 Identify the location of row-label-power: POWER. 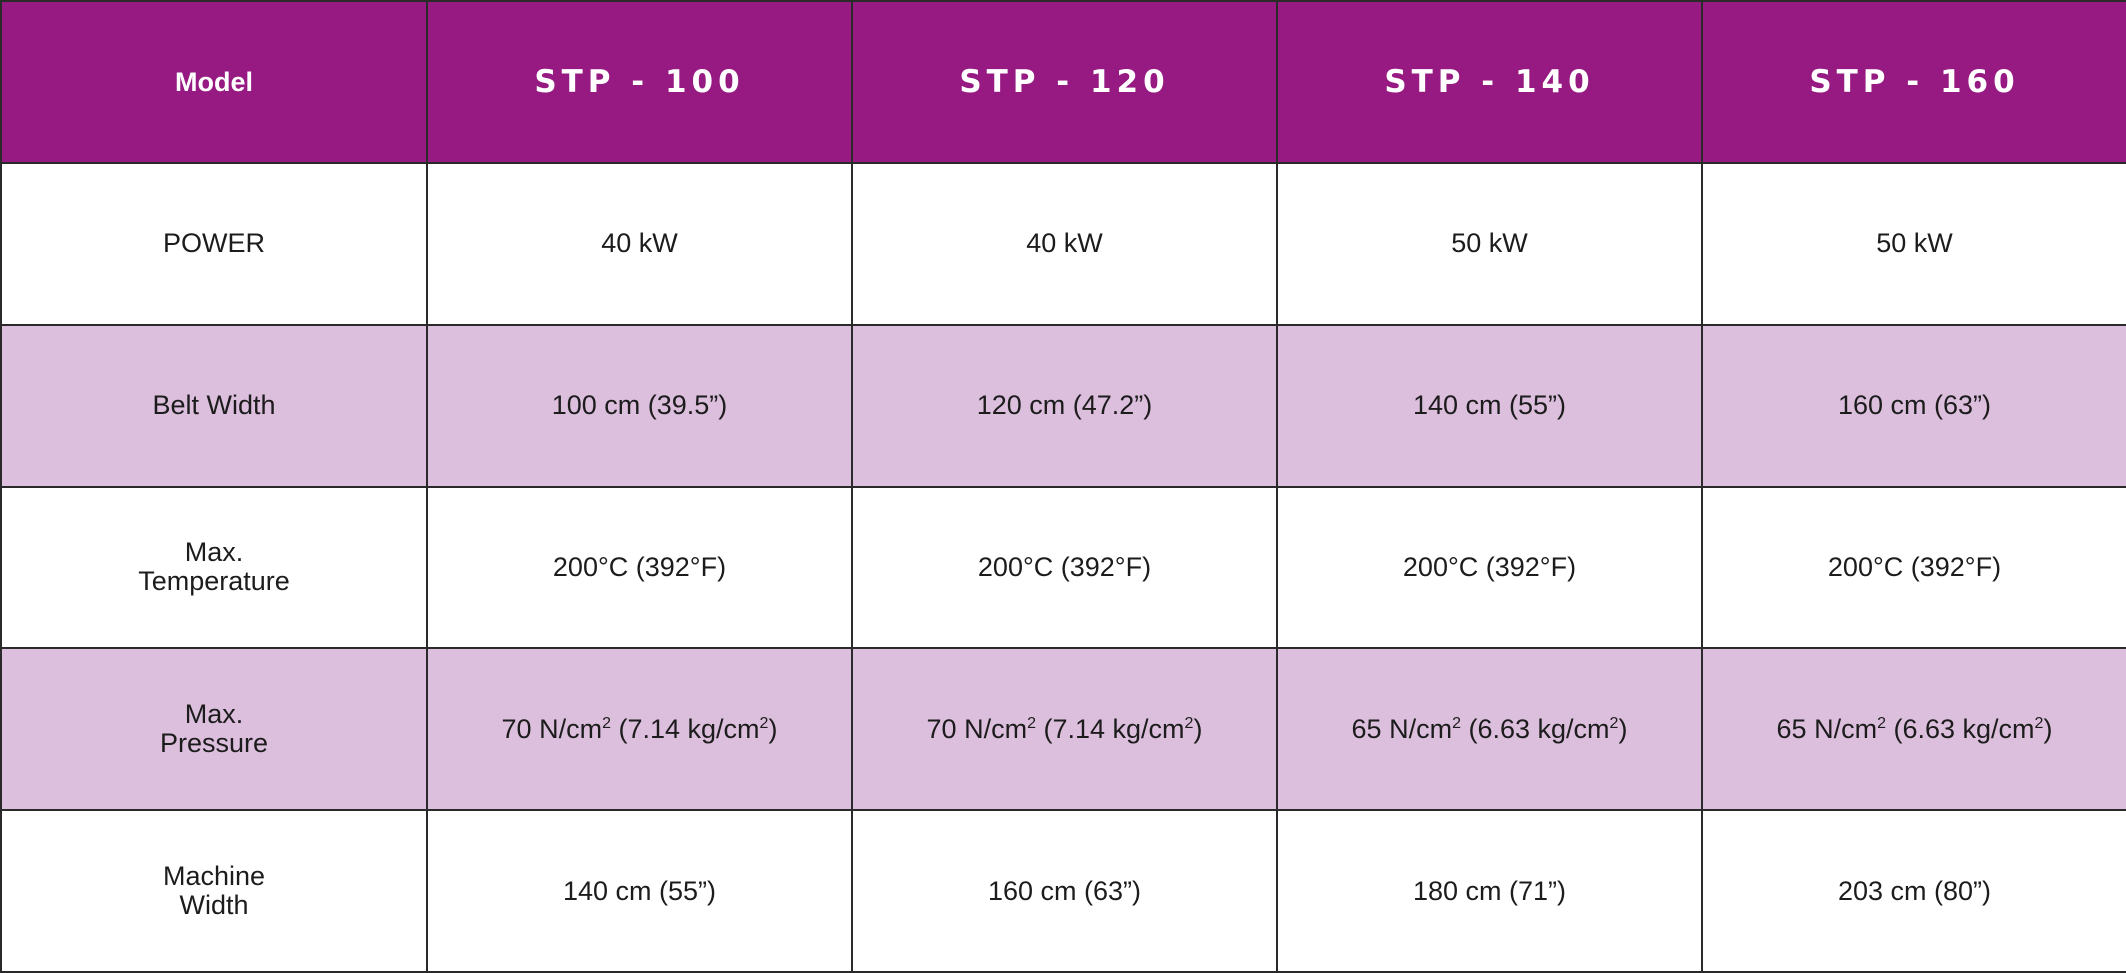
(214, 244).